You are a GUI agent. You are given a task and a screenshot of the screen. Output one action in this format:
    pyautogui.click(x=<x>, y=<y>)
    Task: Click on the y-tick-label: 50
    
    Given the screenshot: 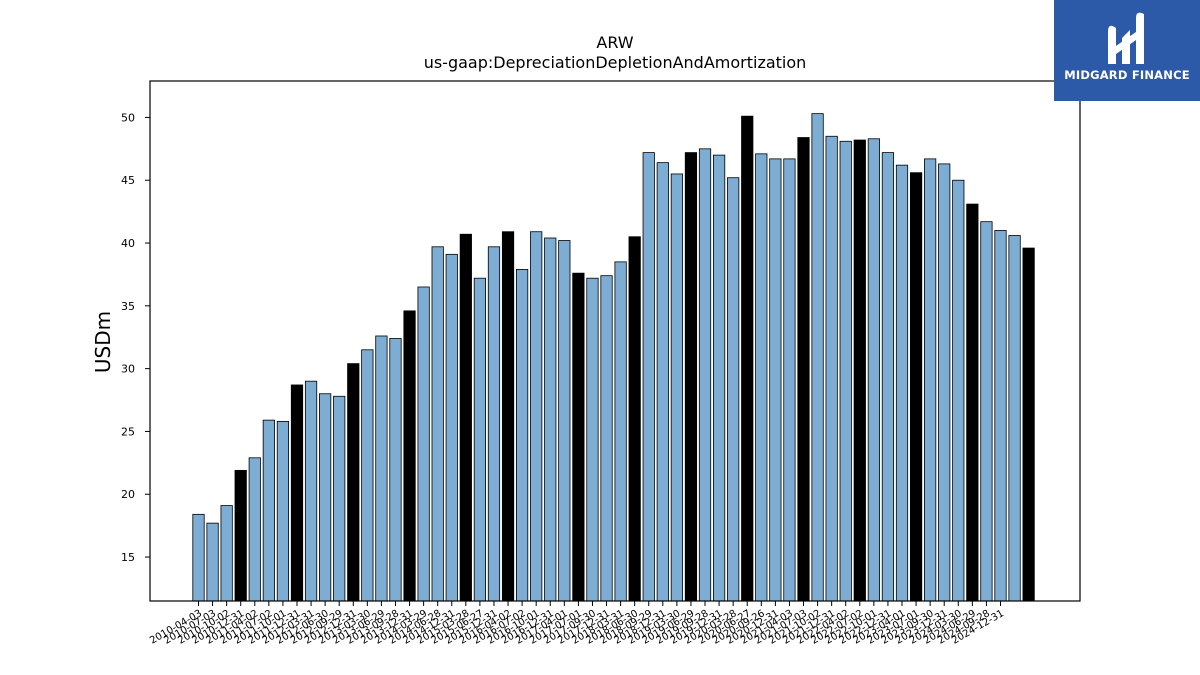 What is the action you would take?
    pyautogui.click(x=128, y=117)
    